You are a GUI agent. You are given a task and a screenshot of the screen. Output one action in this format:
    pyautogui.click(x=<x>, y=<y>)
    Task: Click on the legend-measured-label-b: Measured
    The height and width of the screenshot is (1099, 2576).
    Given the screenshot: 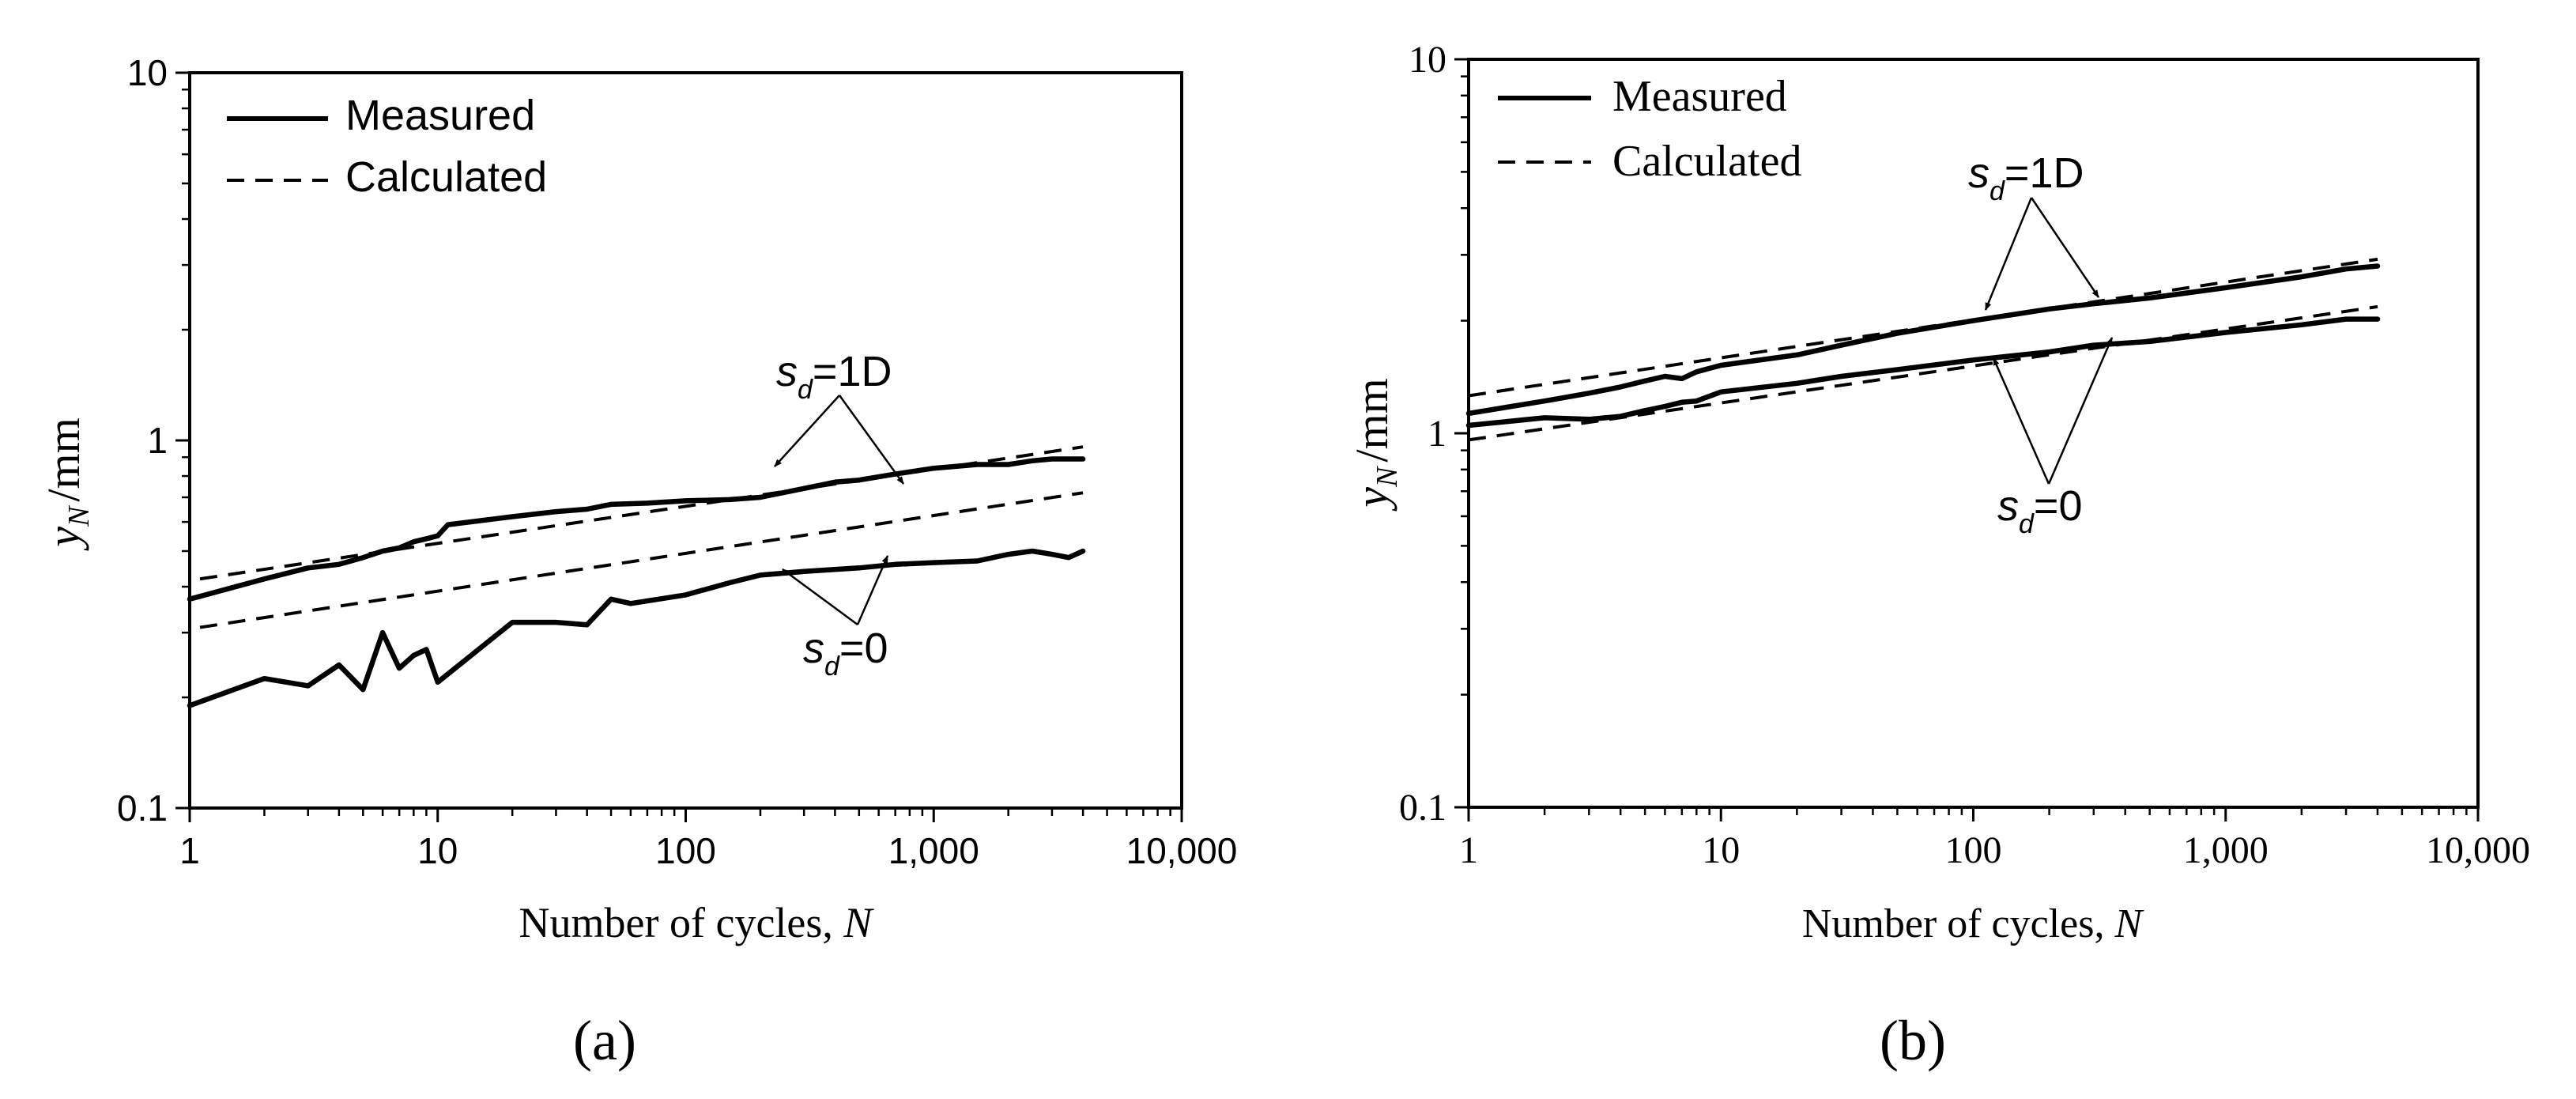 What is the action you would take?
    pyautogui.click(x=1699, y=96)
    